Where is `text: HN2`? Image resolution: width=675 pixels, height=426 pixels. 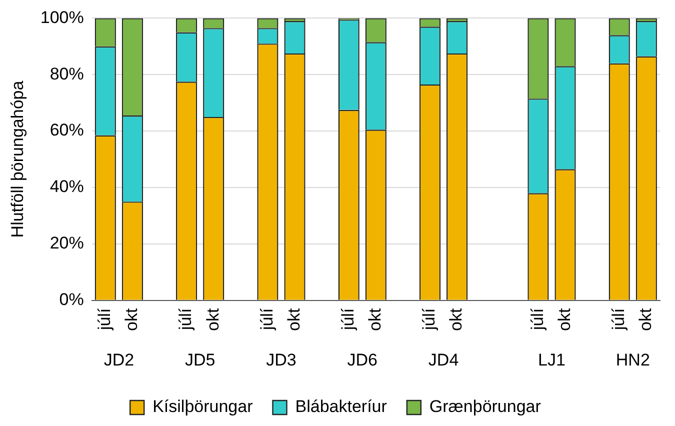 text: HN2 is located at coordinates (633, 360).